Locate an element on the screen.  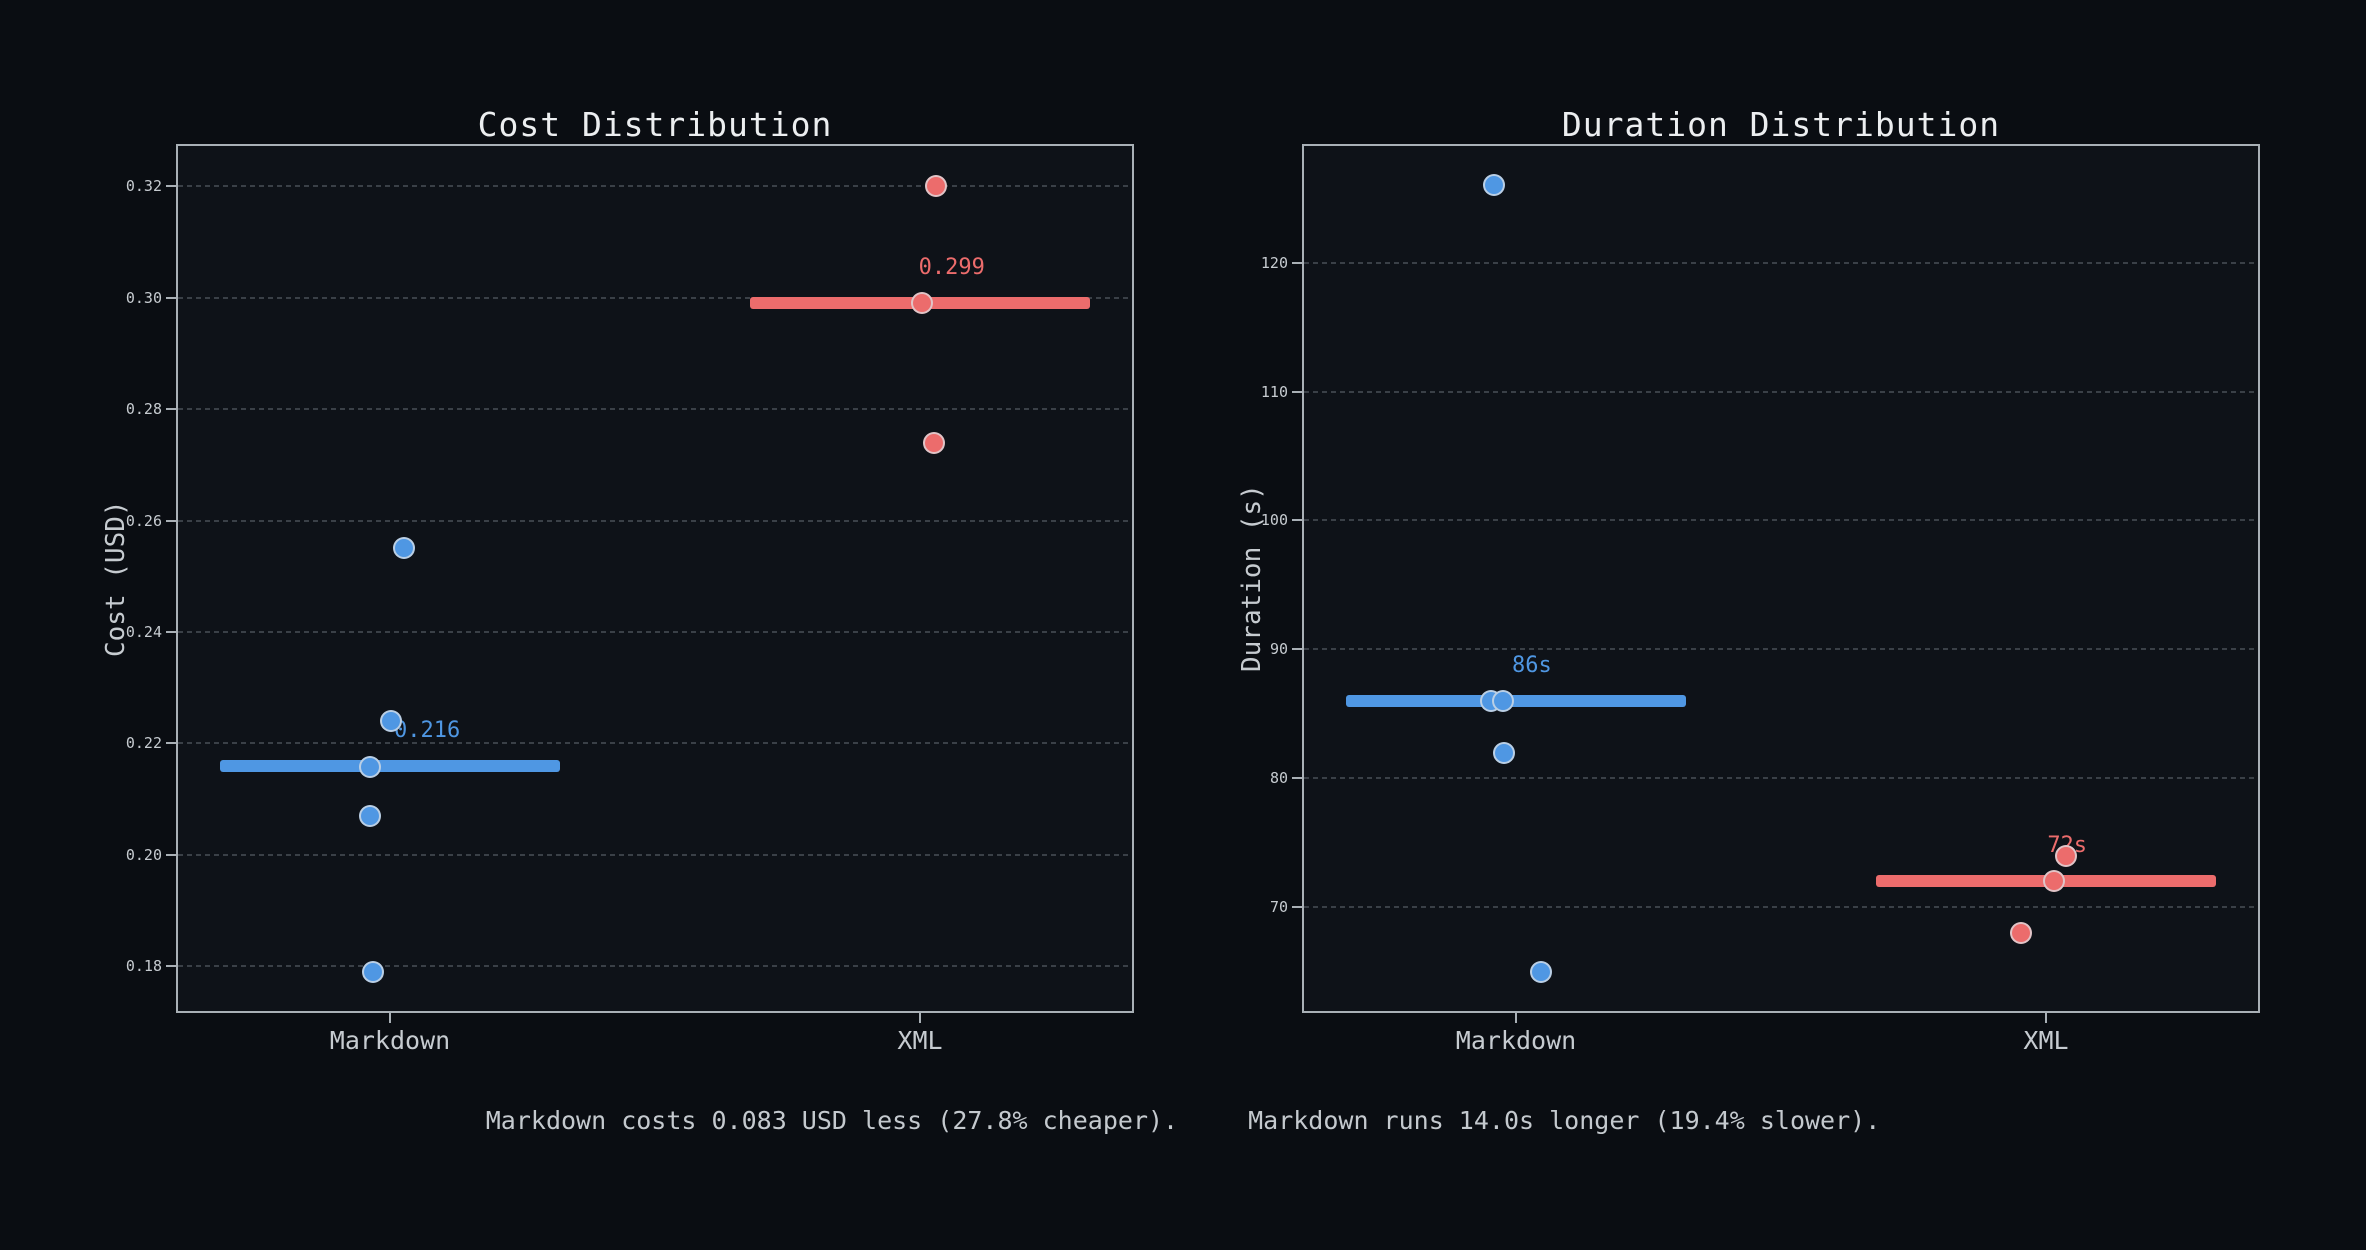
y-tick-label: 70 is located at coordinates (1278, 907).